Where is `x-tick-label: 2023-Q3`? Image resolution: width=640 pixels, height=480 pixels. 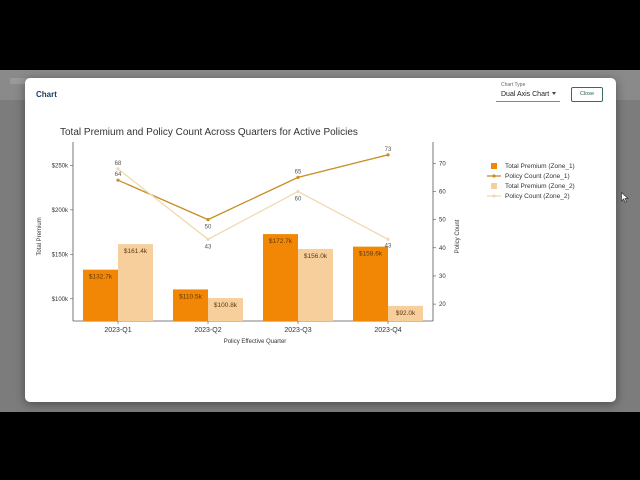 x-tick-label: 2023-Q3 is located at coordinates (297, 330).